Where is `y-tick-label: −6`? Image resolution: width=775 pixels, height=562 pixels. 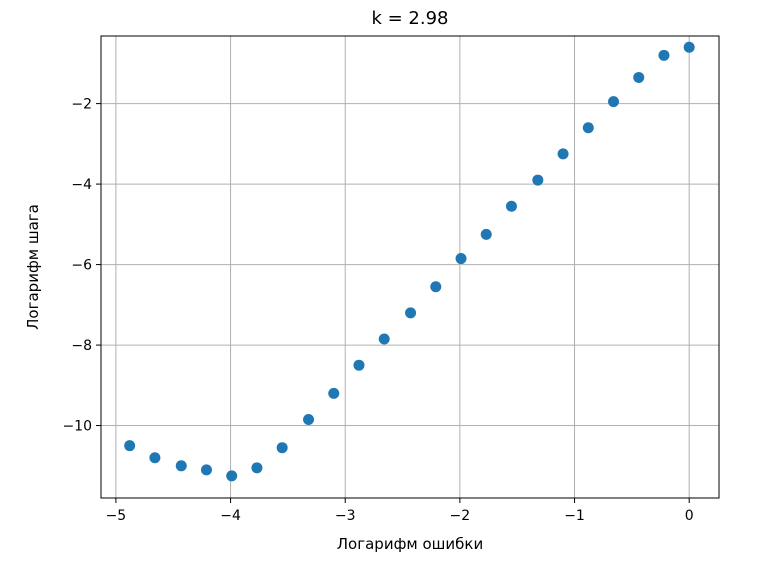 y-tick-label: −6 is located at coordinates (81, 266).